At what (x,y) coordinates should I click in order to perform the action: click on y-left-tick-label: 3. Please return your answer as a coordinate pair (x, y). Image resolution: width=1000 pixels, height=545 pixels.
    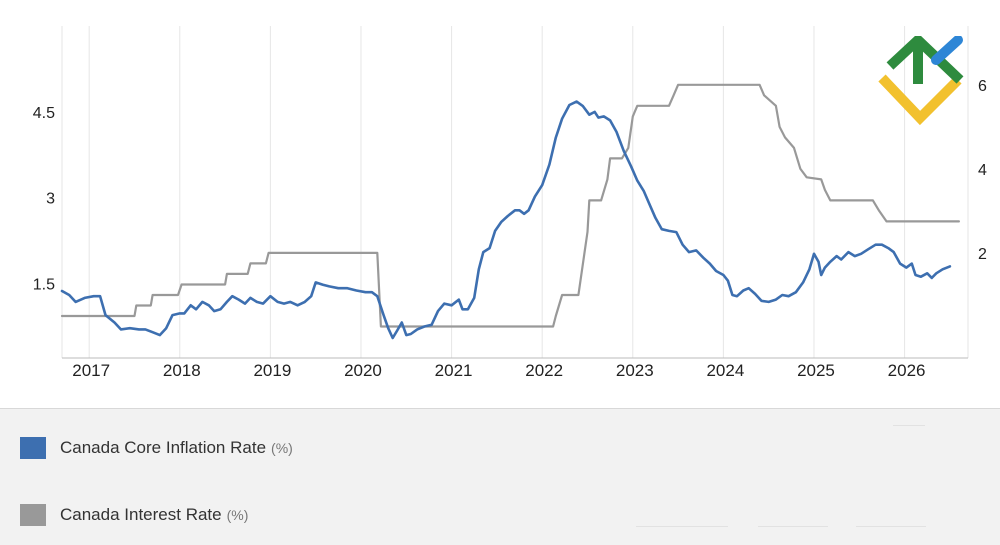
    Looking at the image, I should click on (50, 199).